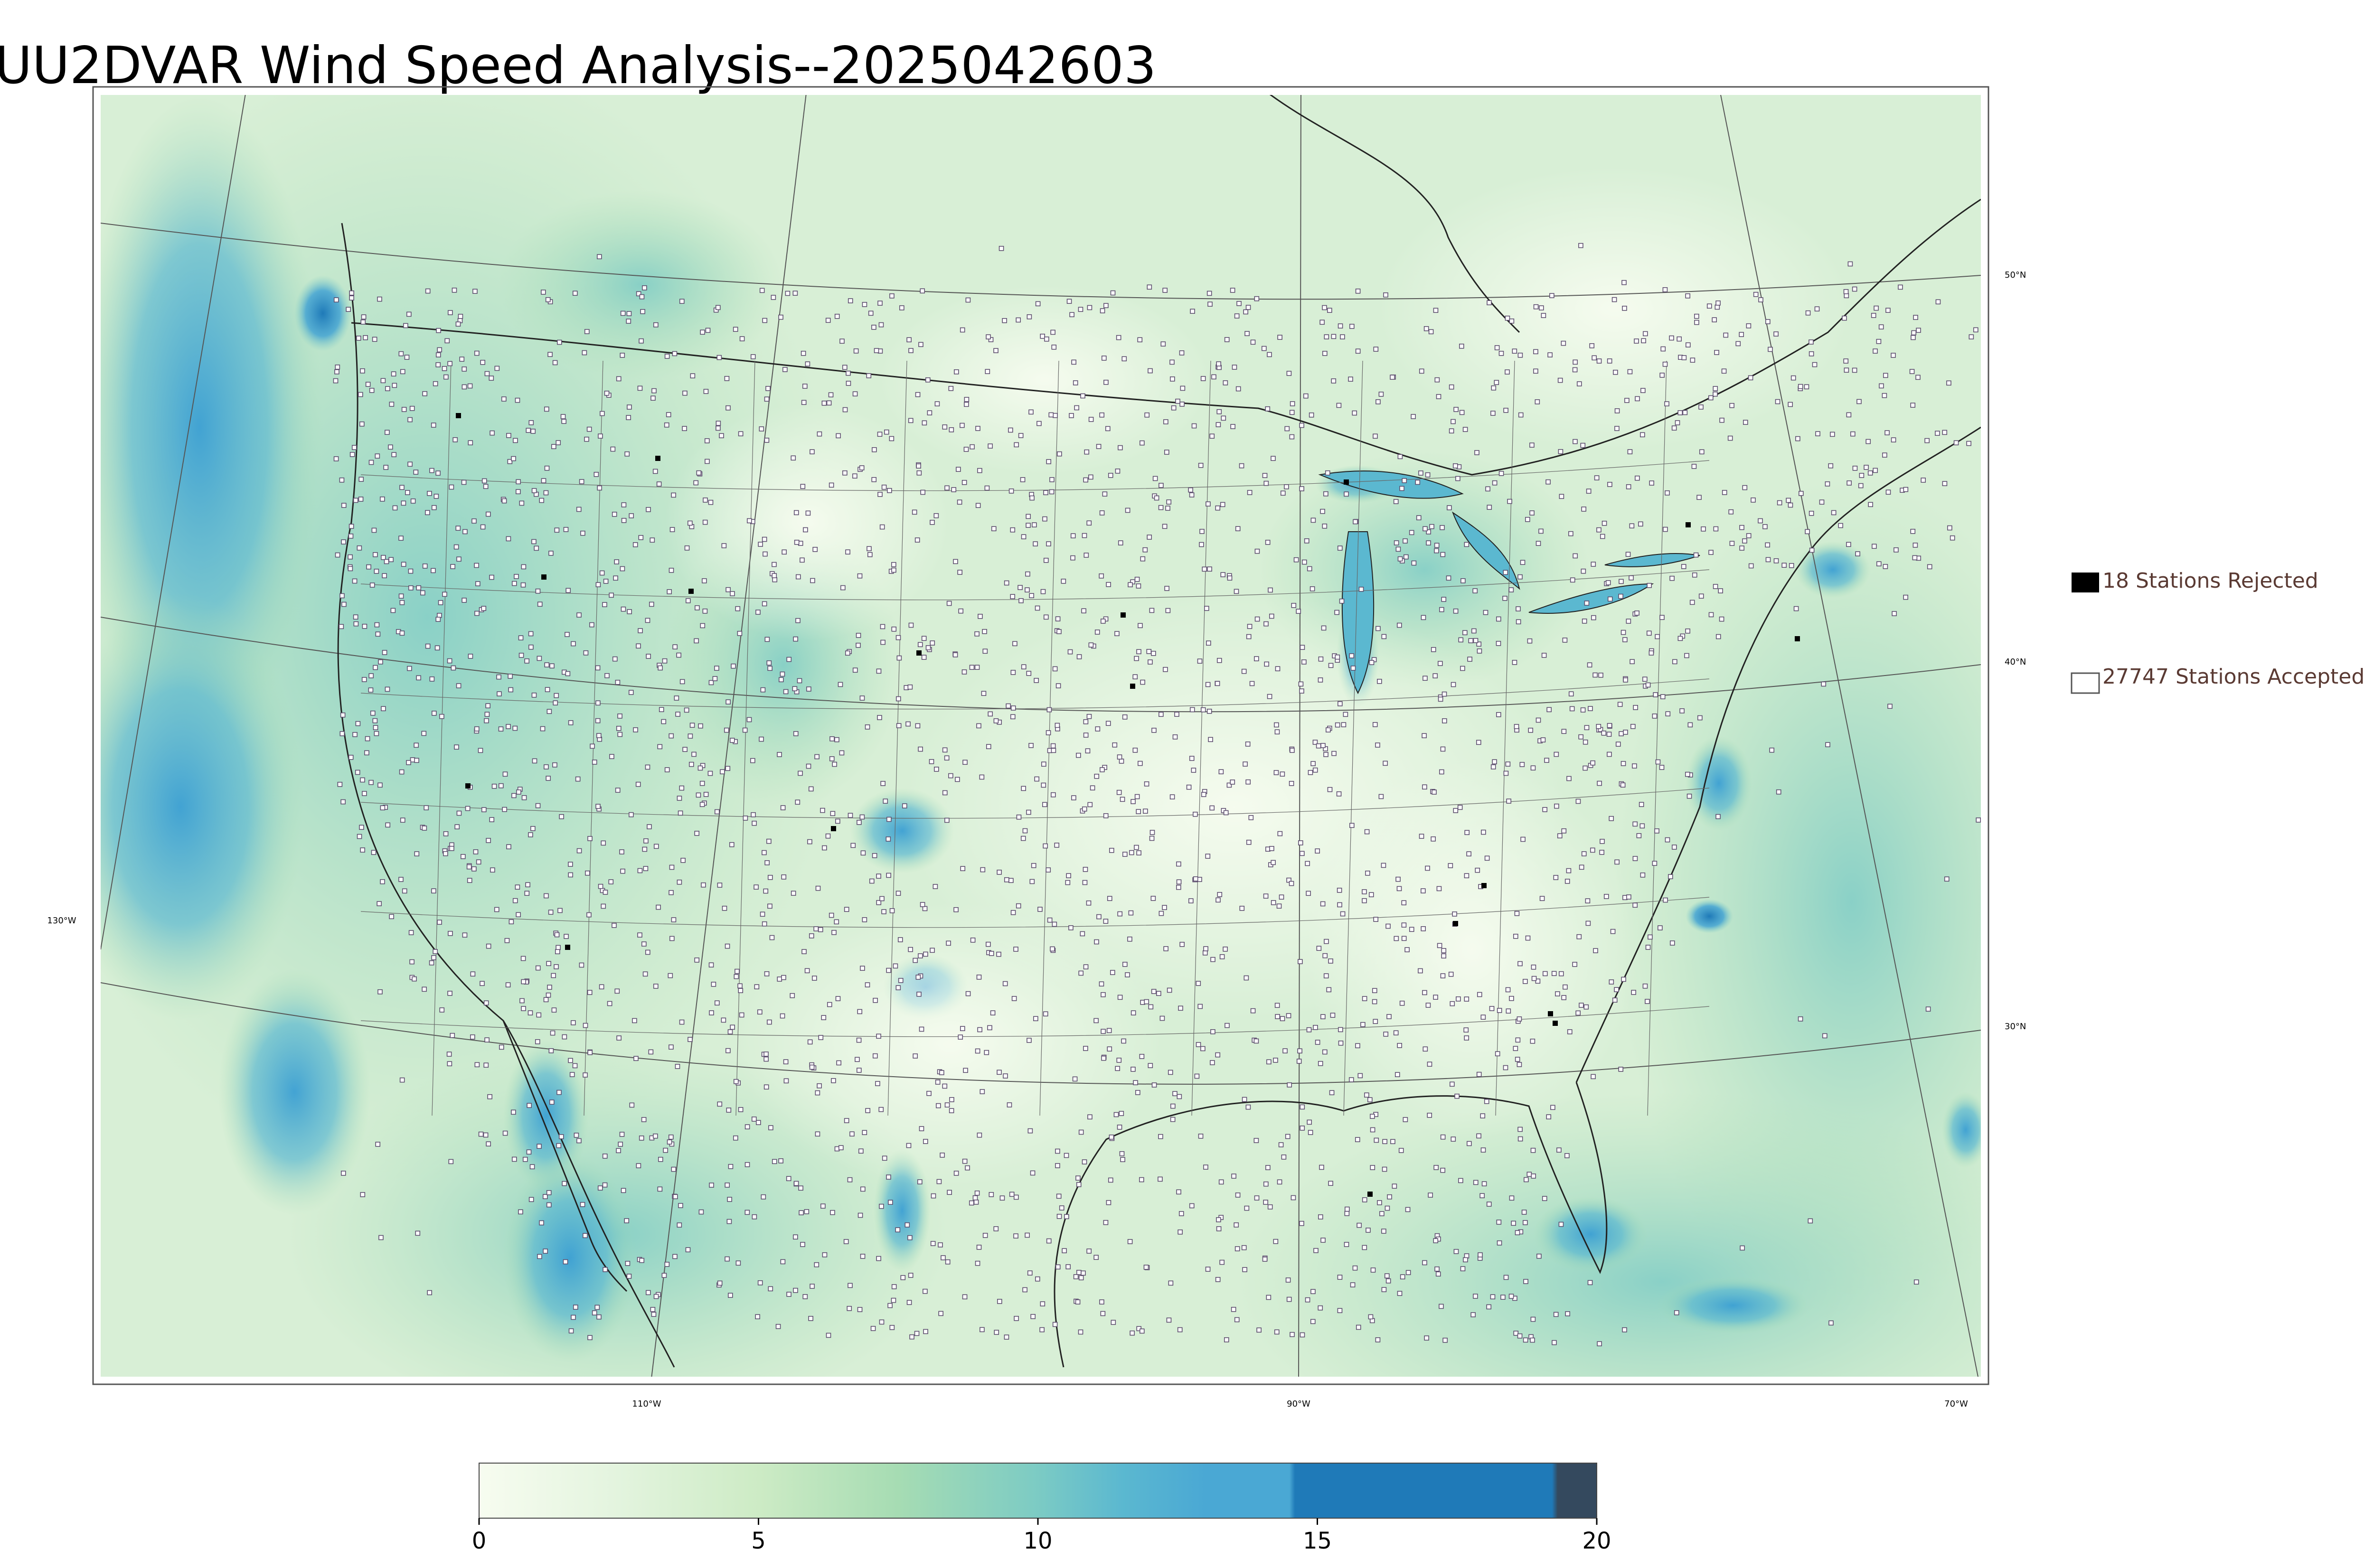 The height and width of the screenshot is (1568, 2374). Describe the element at coordinates (1358, 613) in the screenshot. I see `great-lake-shape` at that location.